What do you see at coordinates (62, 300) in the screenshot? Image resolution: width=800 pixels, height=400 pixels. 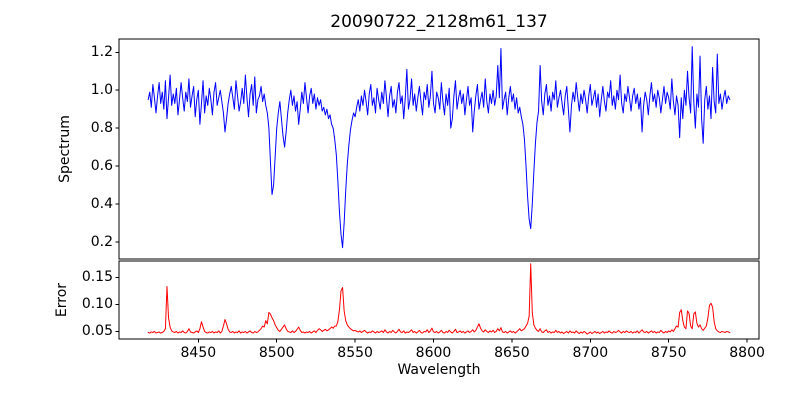 I see `error-y-axis-label: Error` at bounding box center [62, 300].